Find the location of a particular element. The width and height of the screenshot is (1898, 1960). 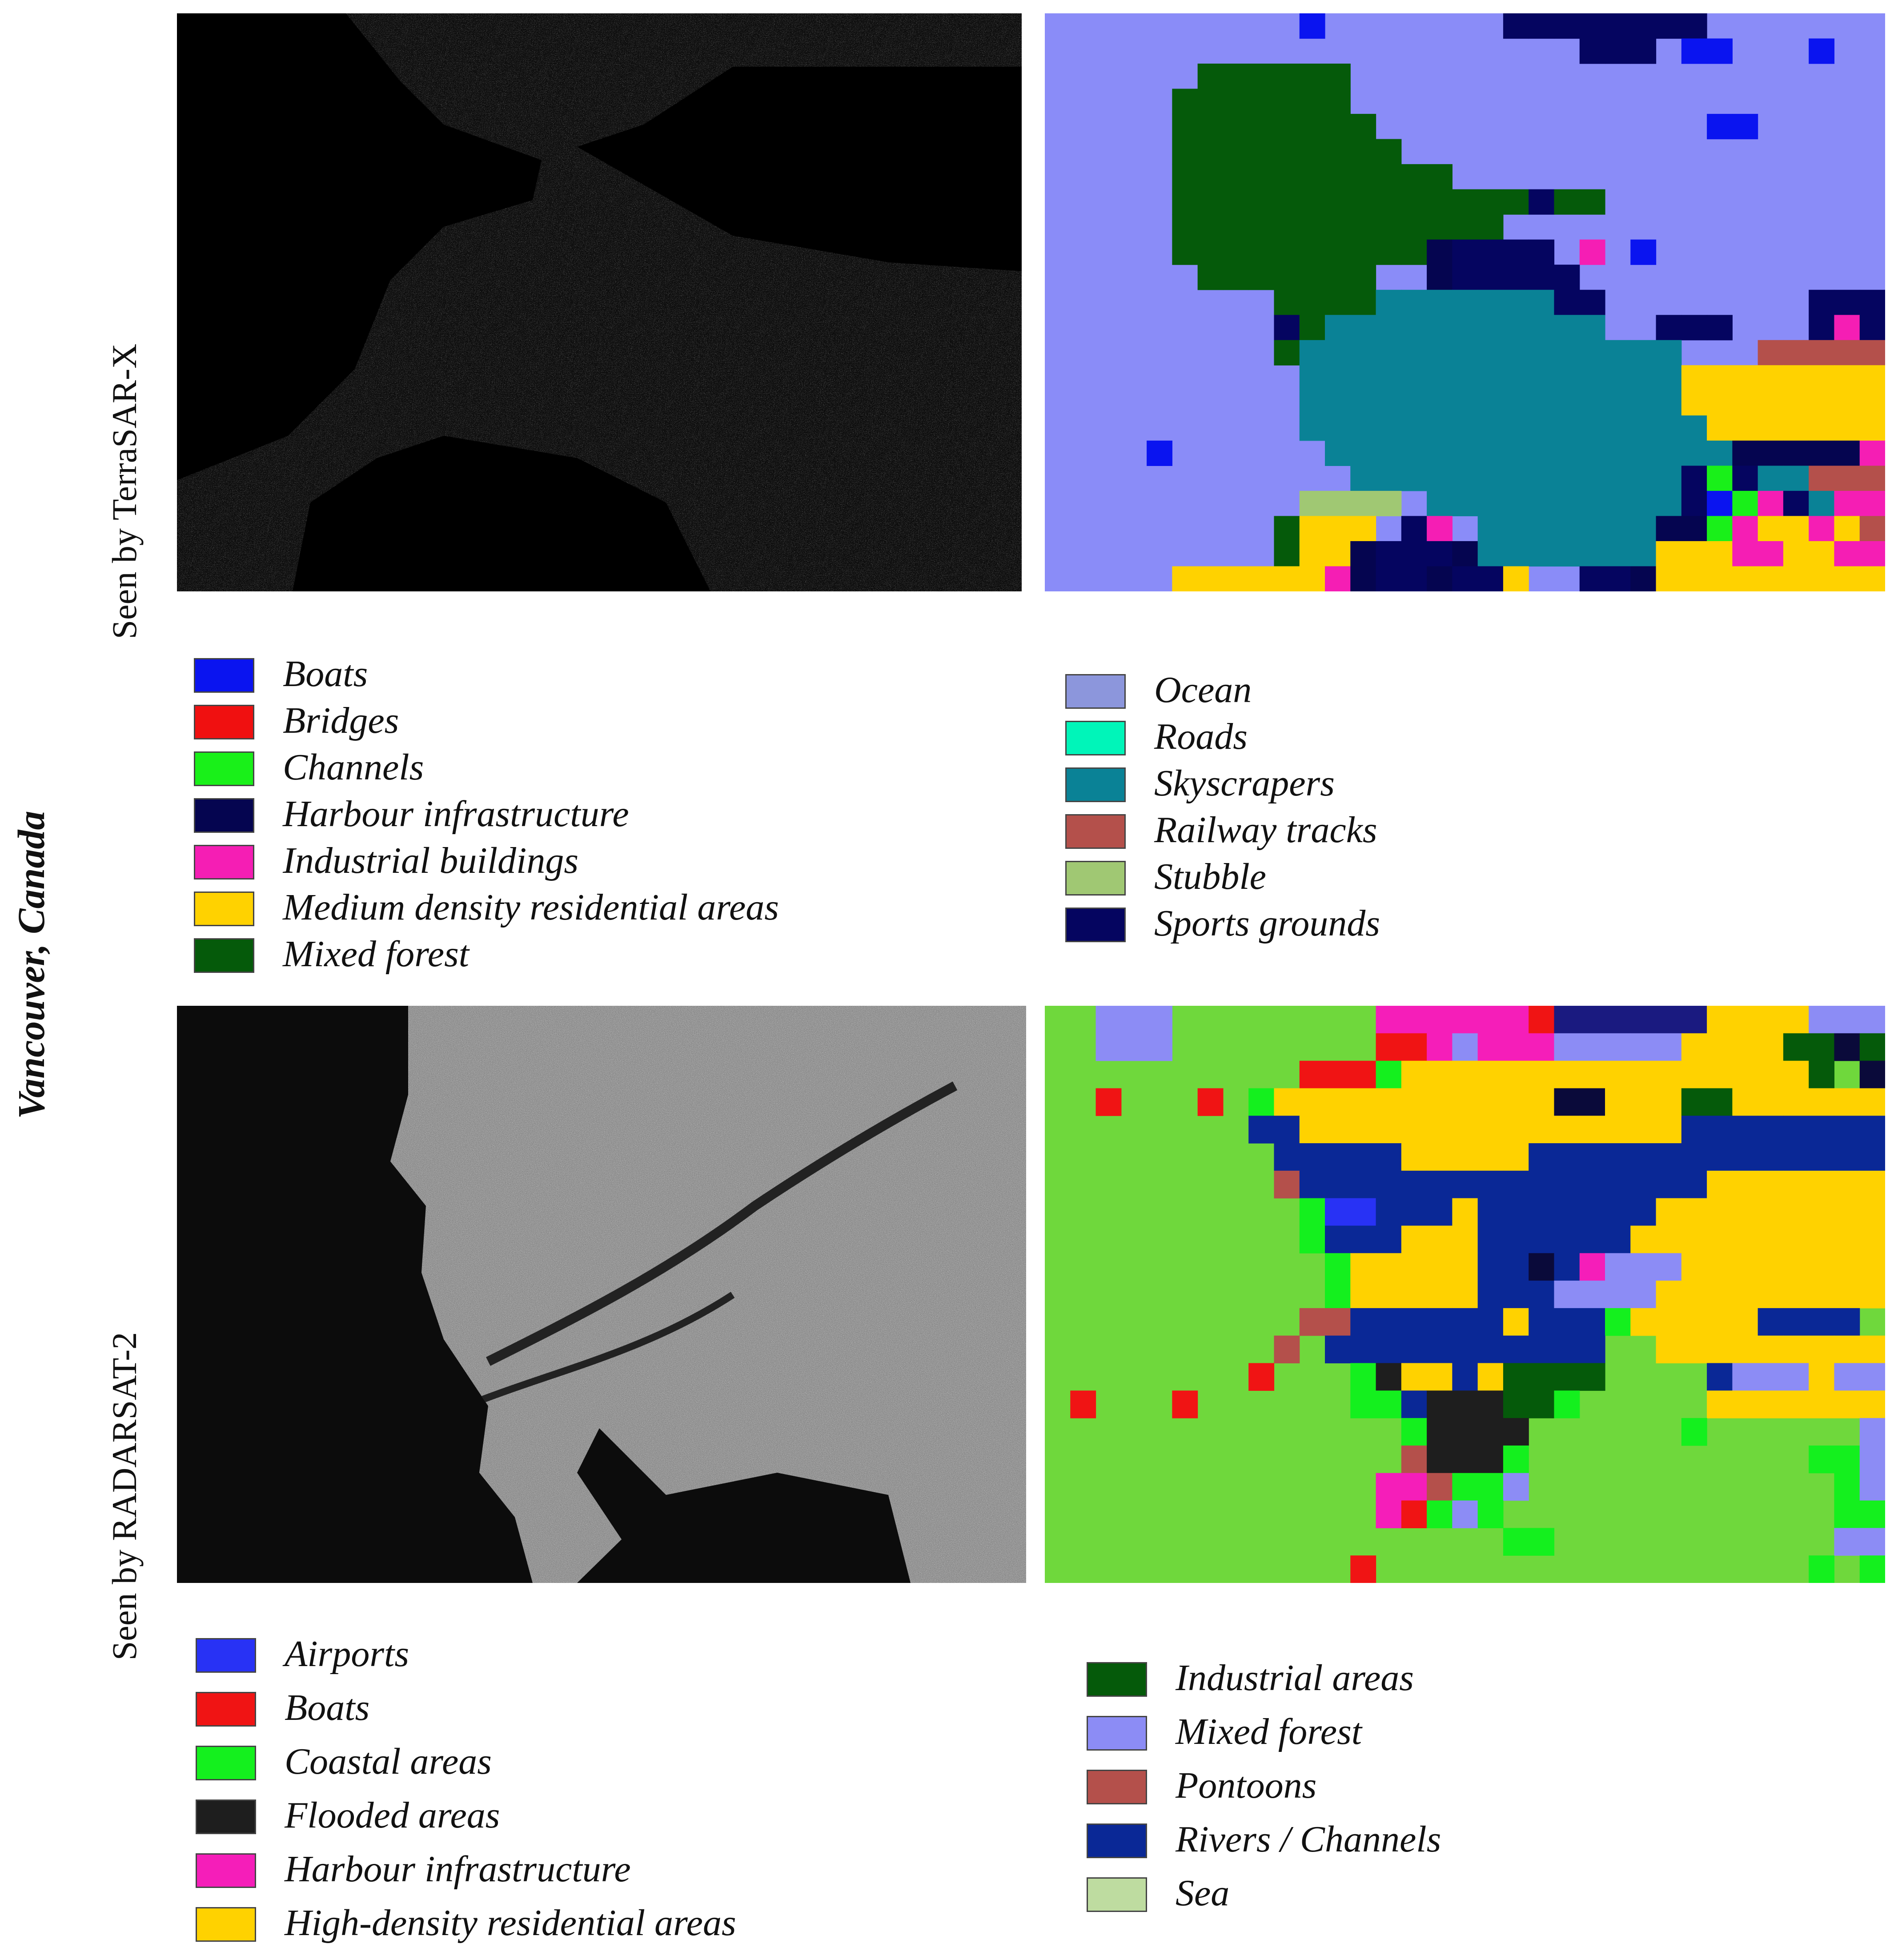

legend-label: High-density residential areas is located at coordinates (510, 1923).